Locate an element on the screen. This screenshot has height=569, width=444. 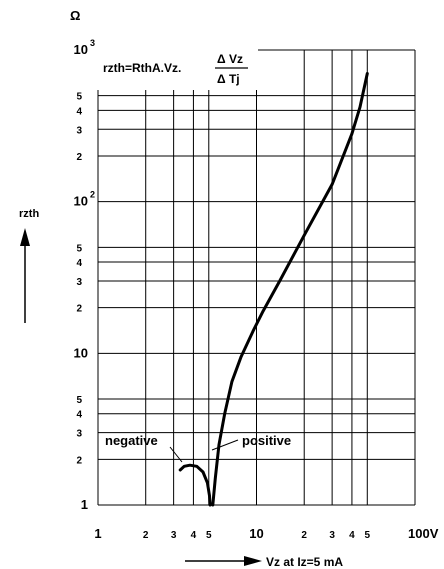
annotations: negative positive is located at coordinates (198, 440).